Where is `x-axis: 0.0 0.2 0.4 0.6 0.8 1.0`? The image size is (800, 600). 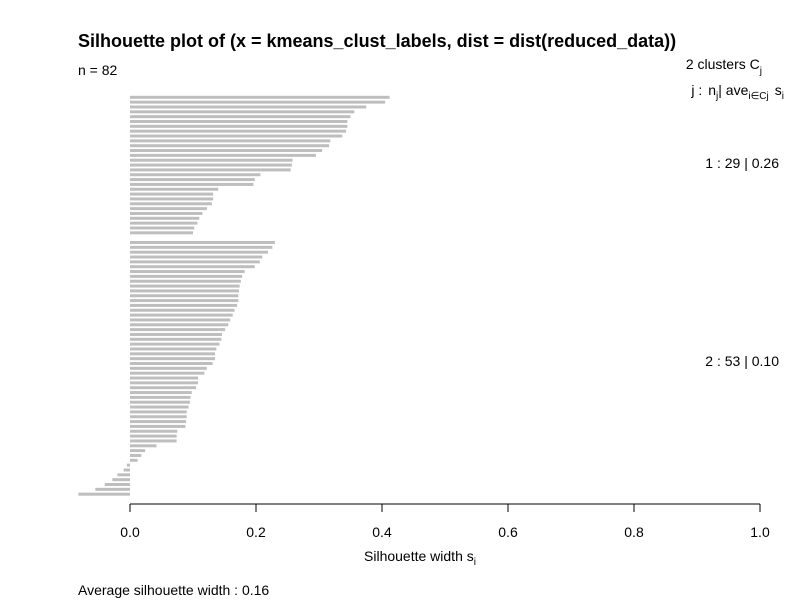 x-axis: 0.0 0.2 0.4 0.6 0.8 1.0 is located at coordinates (445, 521).